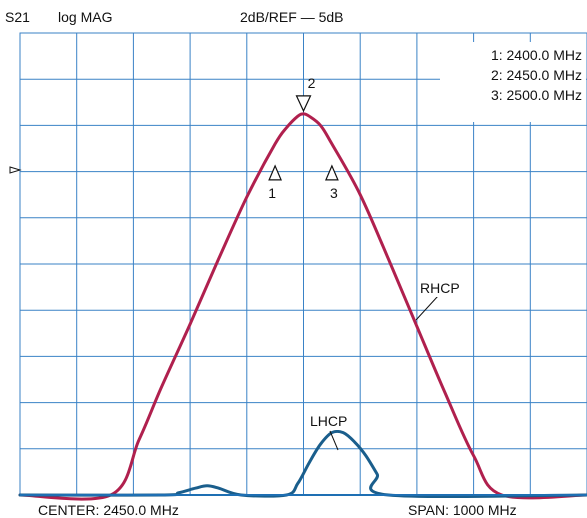 The image size is (587, 518). I want to click on span-label: SPAN: 1000 MHz, so click(462, 510).